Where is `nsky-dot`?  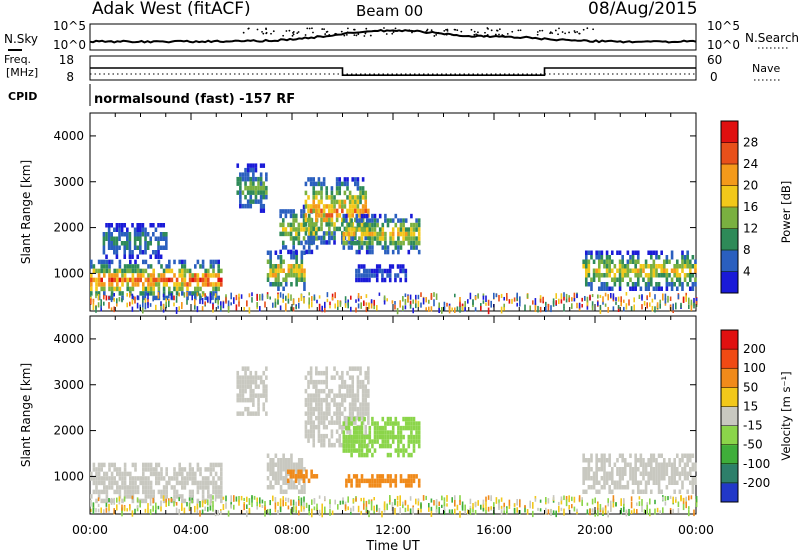 nsky-dot is located at coordinates (577, 32).